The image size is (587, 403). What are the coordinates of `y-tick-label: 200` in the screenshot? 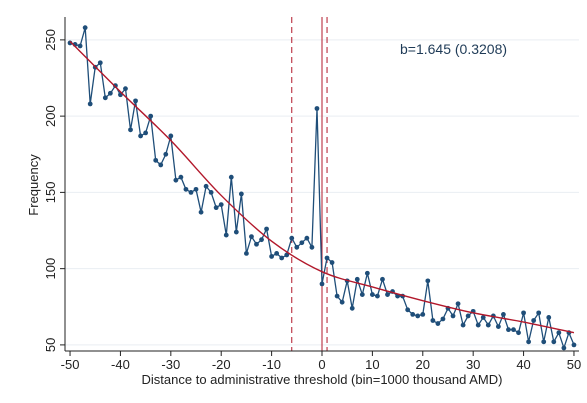 It's located at (50, 116).